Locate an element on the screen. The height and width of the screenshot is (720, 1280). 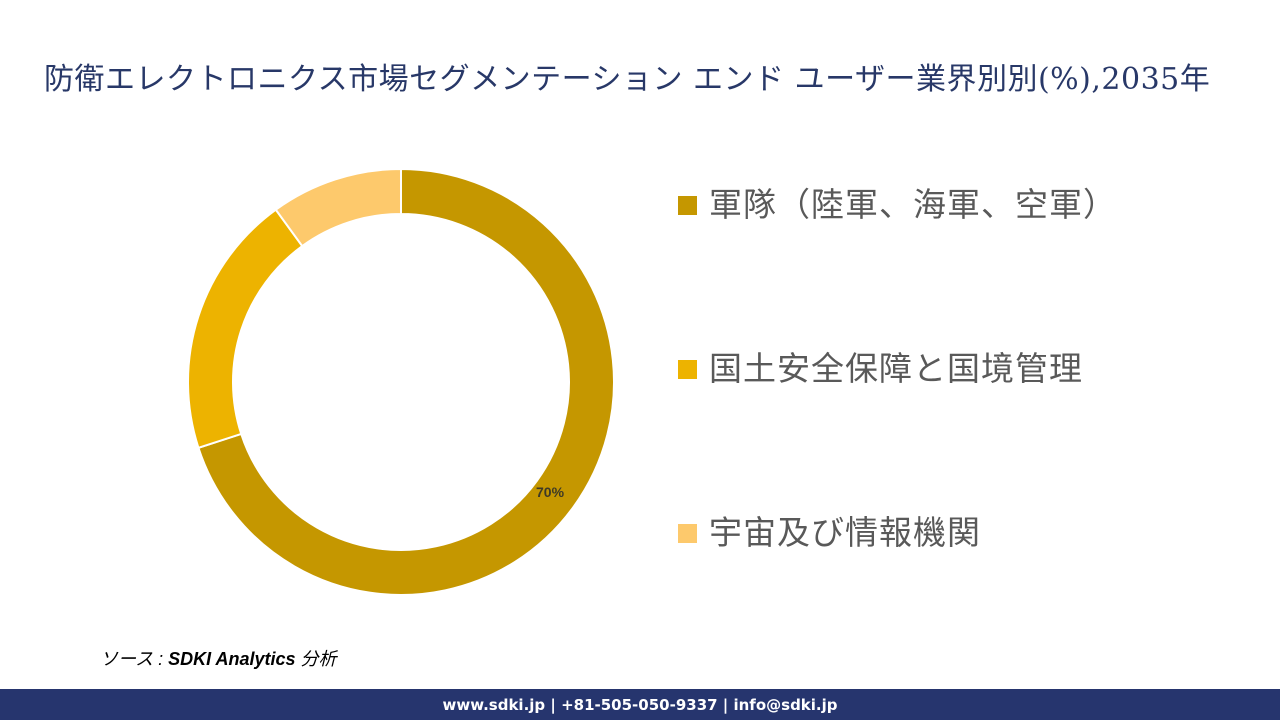
segment-space-intelligence is located at coordinates (338, 207).